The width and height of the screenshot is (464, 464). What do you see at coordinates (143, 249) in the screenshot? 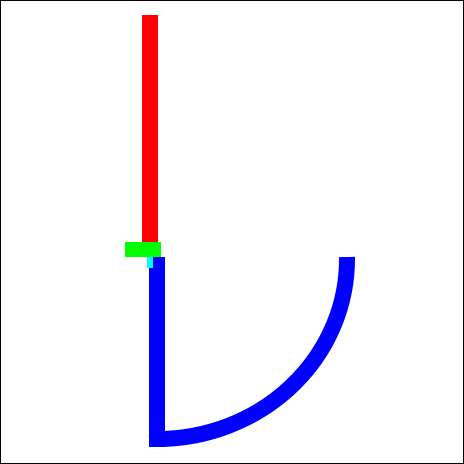
I see `joint-block` at bounding box center [143, 249].